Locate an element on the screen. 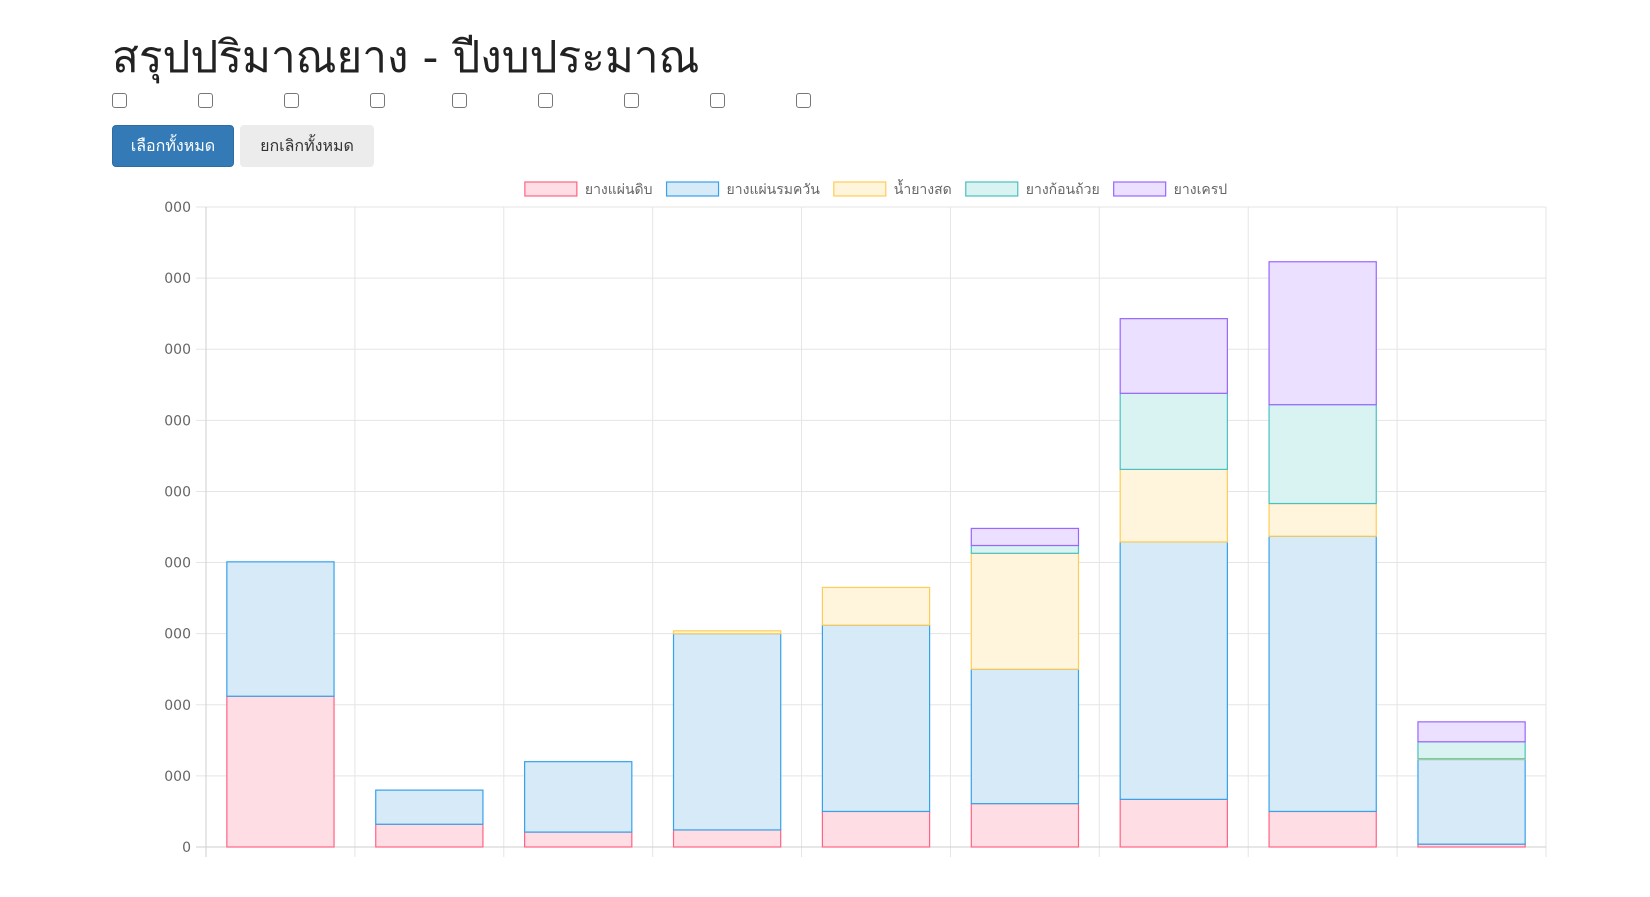 Image resolution: width=1650 pixels, height=897 pixels. deselect-all-button: ยกเลิกทั้งหมด is located at coordinates (307, 146).